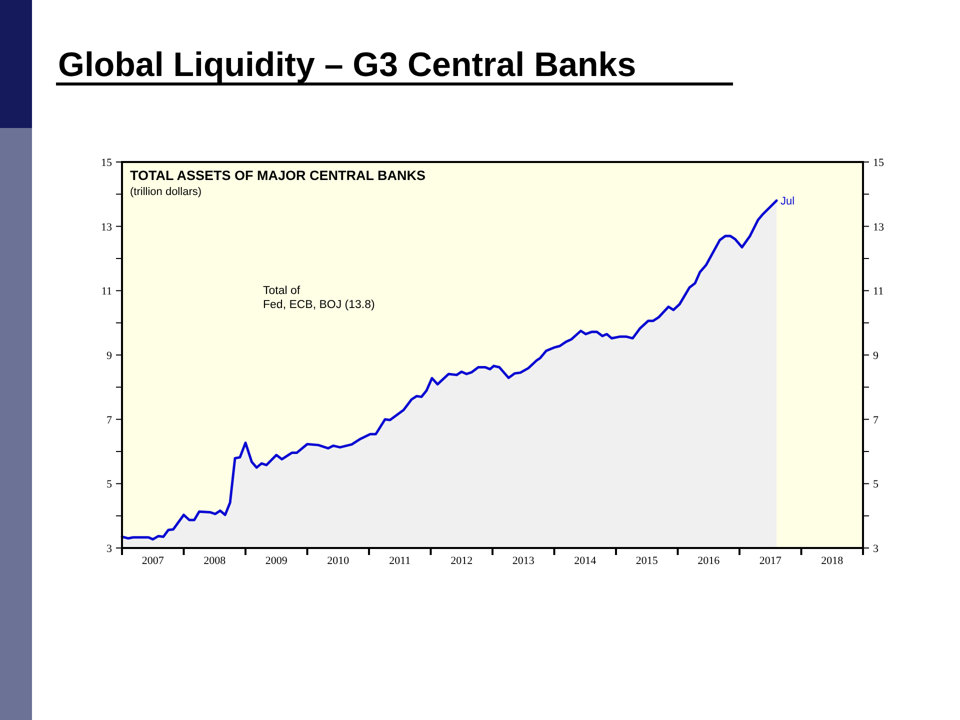  I want to click on y2-tick-label: 11, so click(878, 292).